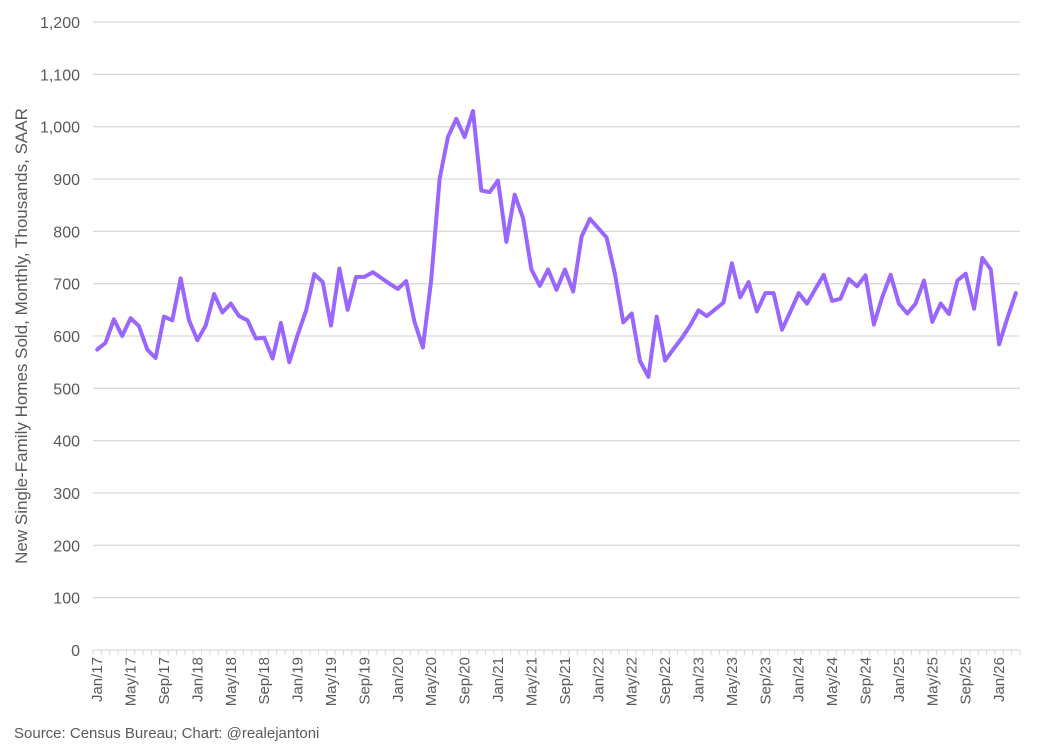 The width and height of the screenshot is (1051, 755). What do you see at coordinates (66, 389) in the screenshot?
I see `y-tick-label: 500` at bounding box center [66, 389].